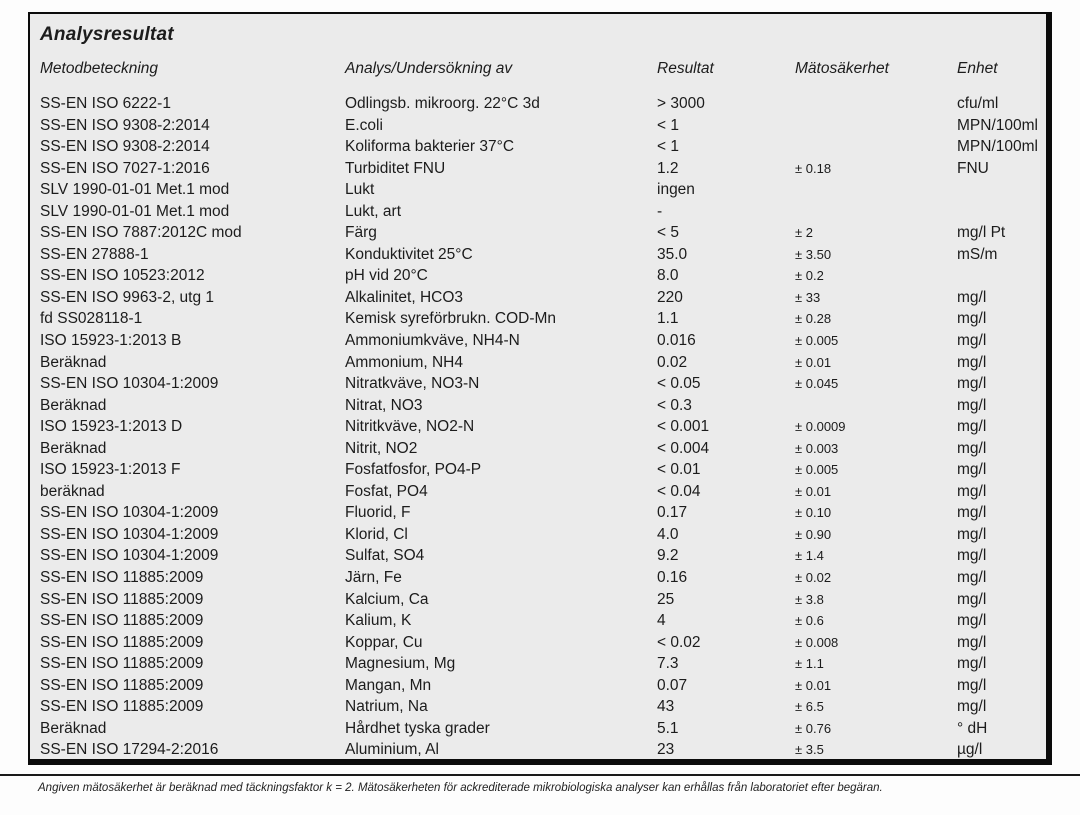  What do you see at coordinates (127, 297) in the screenshot?
I see `method-cell: SS-EN ISO 9963-2, utg 1` at bounding box center [127, 297].